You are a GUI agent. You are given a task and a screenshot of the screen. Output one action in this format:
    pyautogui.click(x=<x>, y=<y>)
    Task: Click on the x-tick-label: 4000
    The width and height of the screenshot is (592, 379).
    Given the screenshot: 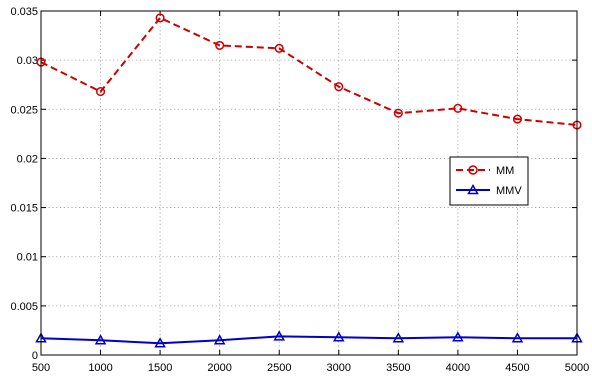 What is the action you would take?
    pyautogui.click(x=458, y=368)
    